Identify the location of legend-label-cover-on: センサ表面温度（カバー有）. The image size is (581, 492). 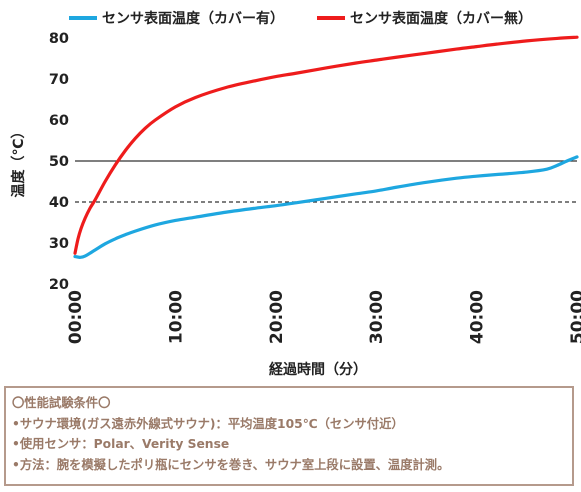
(193, 19).